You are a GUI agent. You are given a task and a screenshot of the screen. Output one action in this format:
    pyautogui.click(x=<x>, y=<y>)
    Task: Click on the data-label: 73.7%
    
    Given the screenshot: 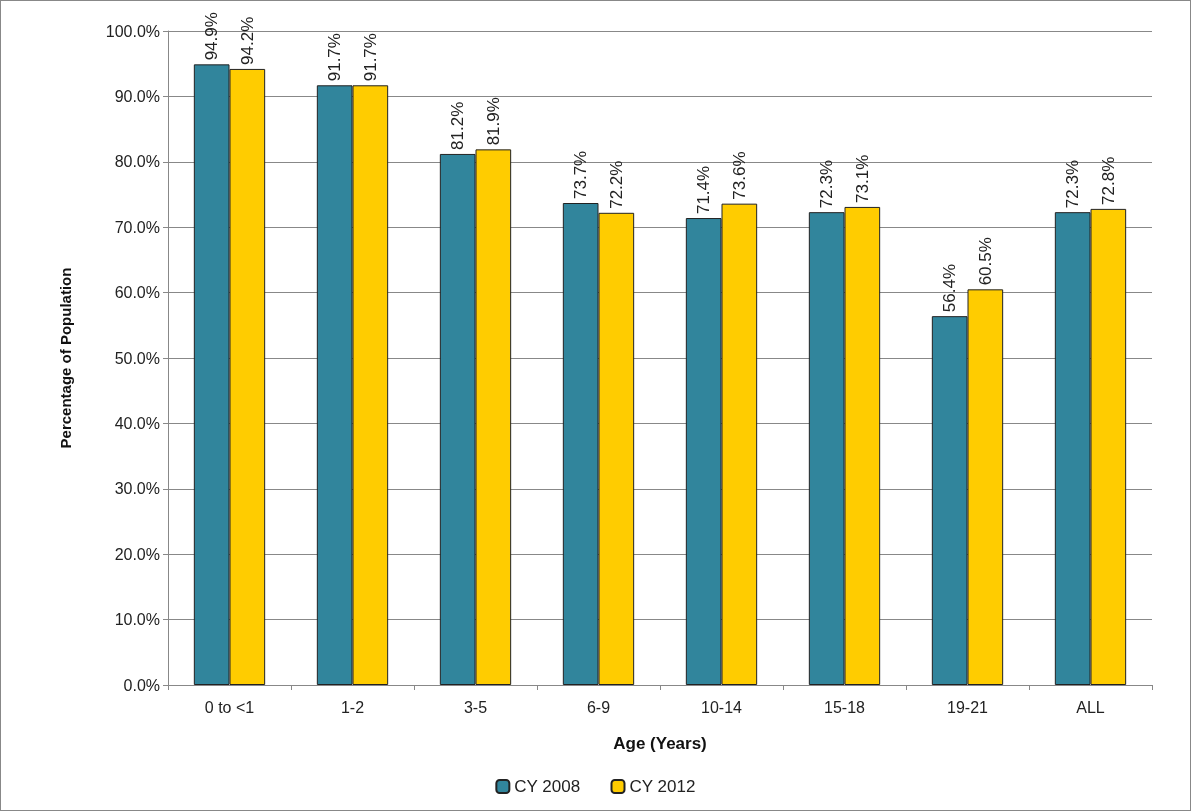 What is the action you would take?
    pyautogui.click(x=581, y=174)
    